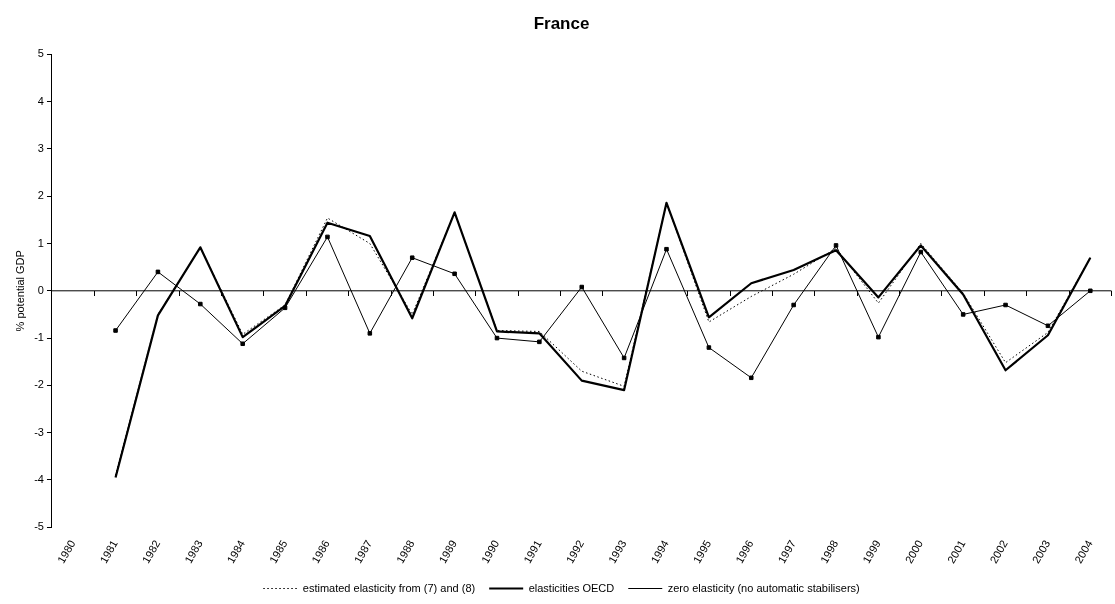  Describe the element at coordinates (39, 431) in the screenshot. I see `y-tick-label: -3` at that location.